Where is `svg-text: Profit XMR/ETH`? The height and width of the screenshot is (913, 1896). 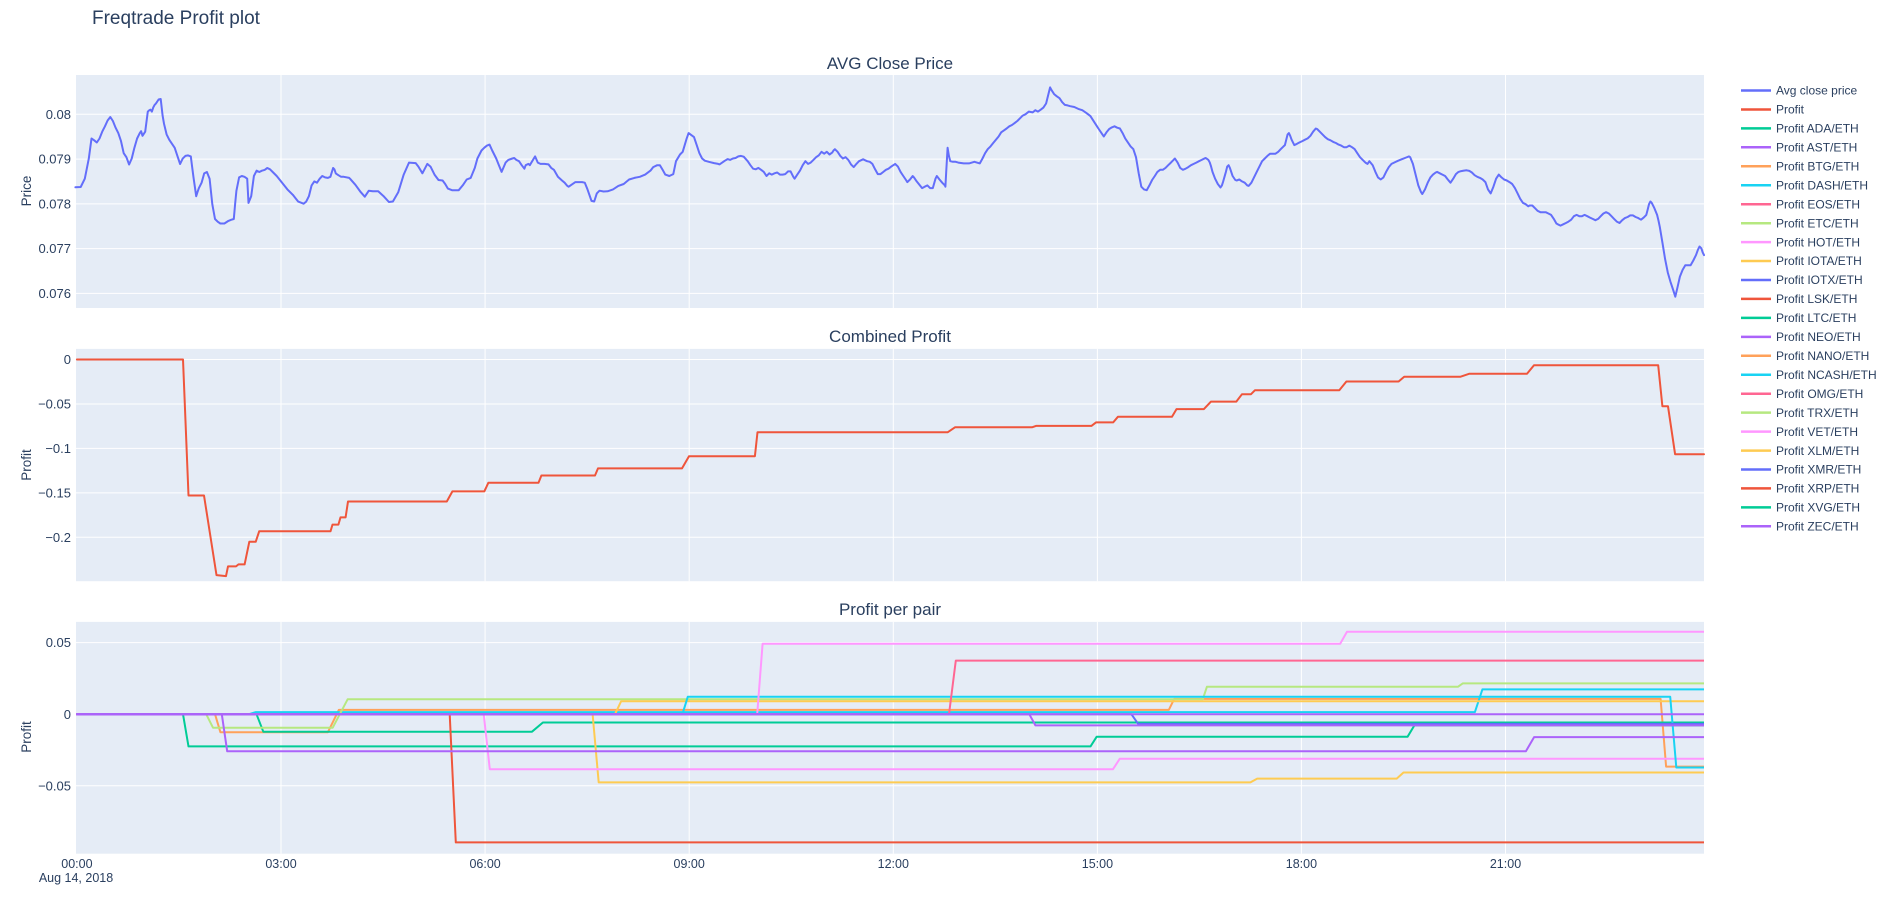 svg-text: Profit XMR/ETH is located at coordinates (1818, 470).